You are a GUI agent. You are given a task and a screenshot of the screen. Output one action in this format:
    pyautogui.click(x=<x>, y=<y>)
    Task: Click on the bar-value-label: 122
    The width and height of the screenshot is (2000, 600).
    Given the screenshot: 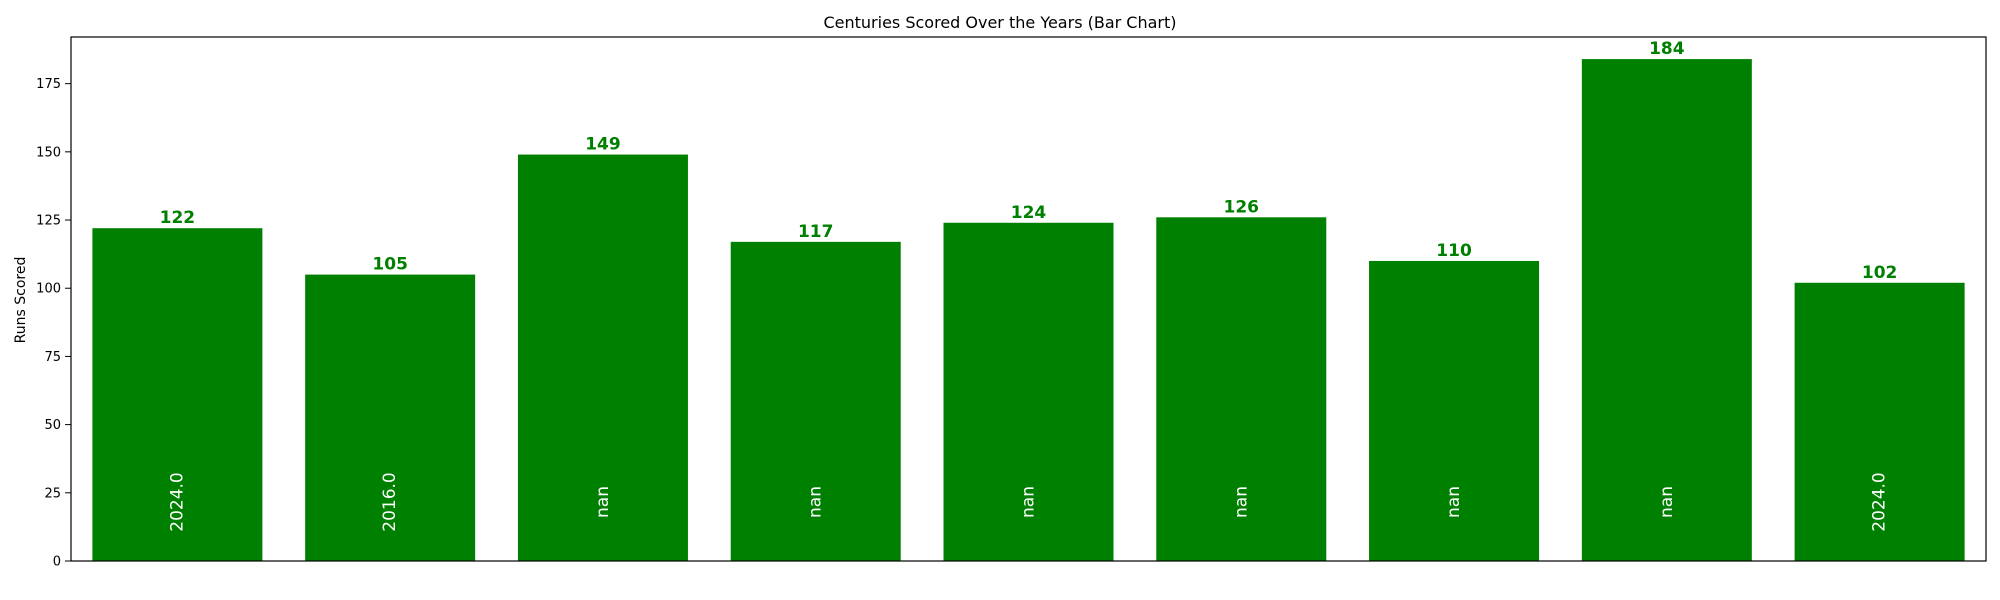 What is the action you would take?
    pyautogui.click(x=178, y=218)
    